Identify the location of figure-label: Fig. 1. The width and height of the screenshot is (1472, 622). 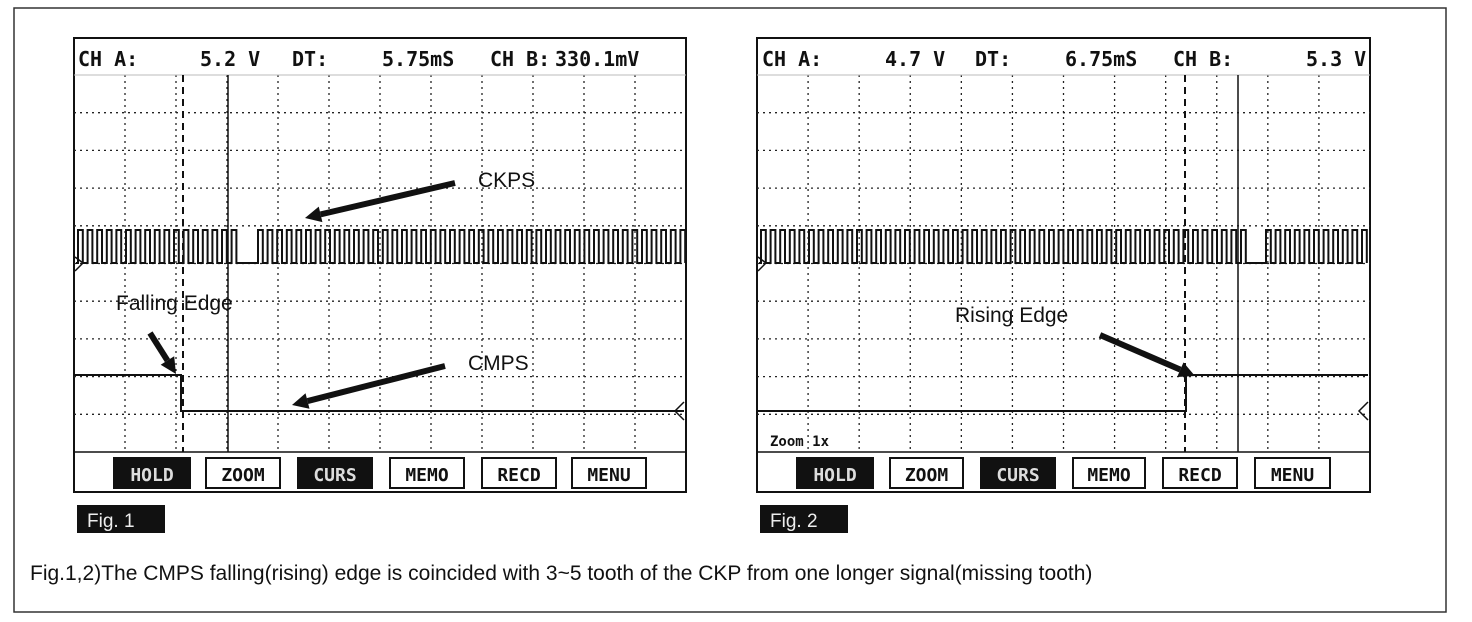
(111, 521).